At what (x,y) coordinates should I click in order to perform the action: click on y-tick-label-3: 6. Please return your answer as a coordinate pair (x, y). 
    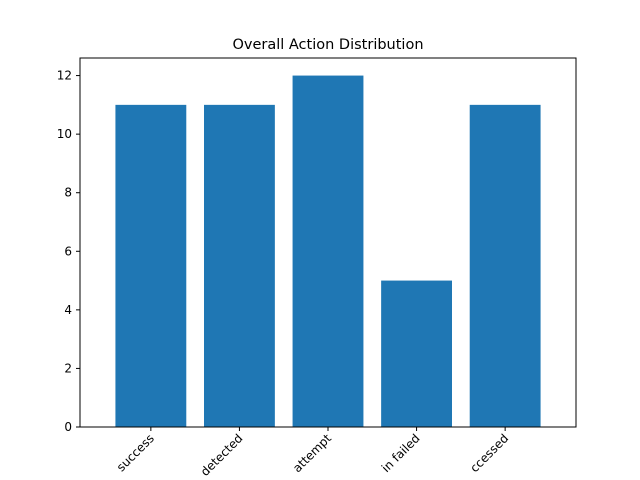
    Looking at the image, I should click on (68, 251).